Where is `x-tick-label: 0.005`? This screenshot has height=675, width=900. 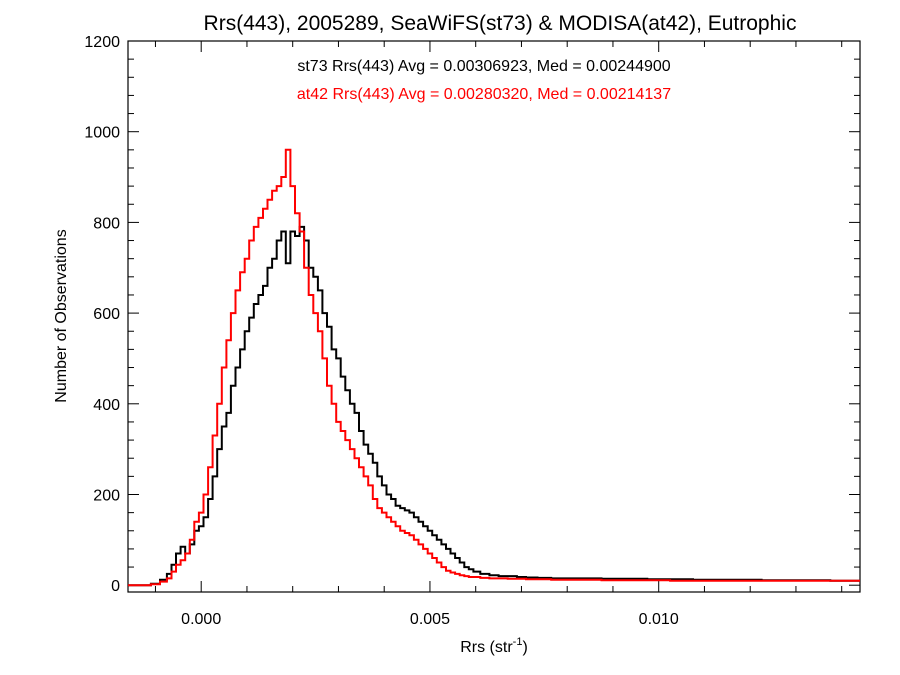
x-tick-label: 0.005 is located at coordinates (430, 619).